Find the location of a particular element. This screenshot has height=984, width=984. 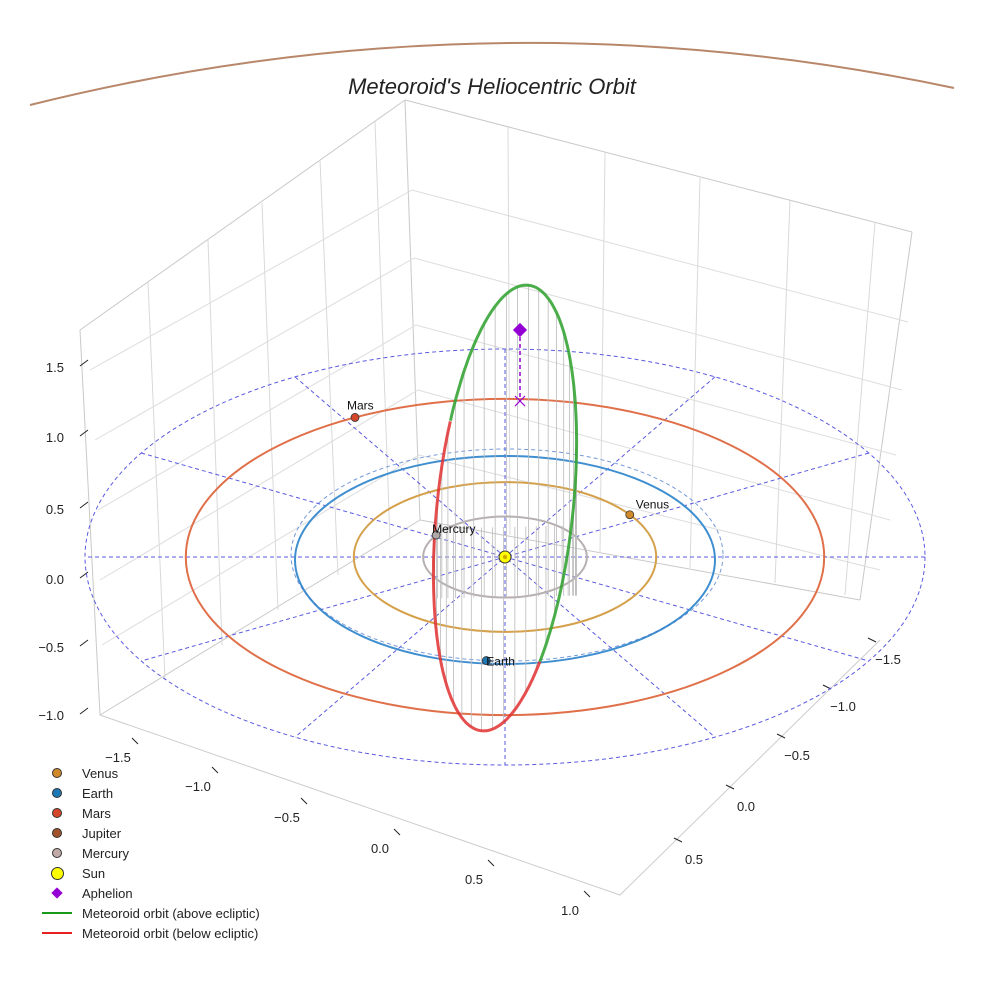

x-tick-label: 0.5 is located at coordinates (474, 879).